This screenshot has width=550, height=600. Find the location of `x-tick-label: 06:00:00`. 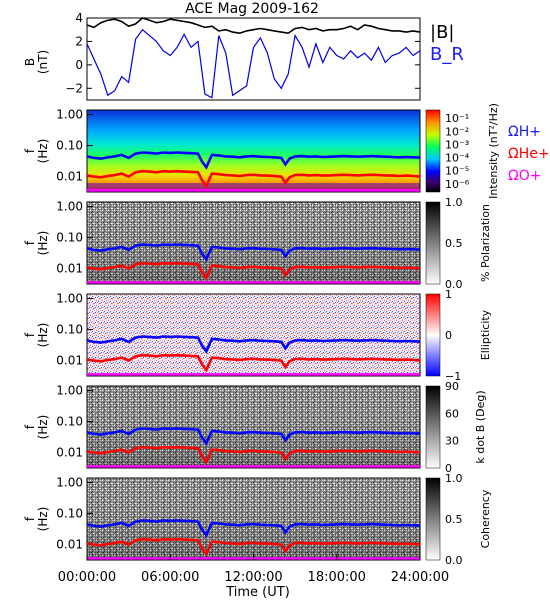

x-tick-label: 06:00:00 is located at coordinates (170, 577).